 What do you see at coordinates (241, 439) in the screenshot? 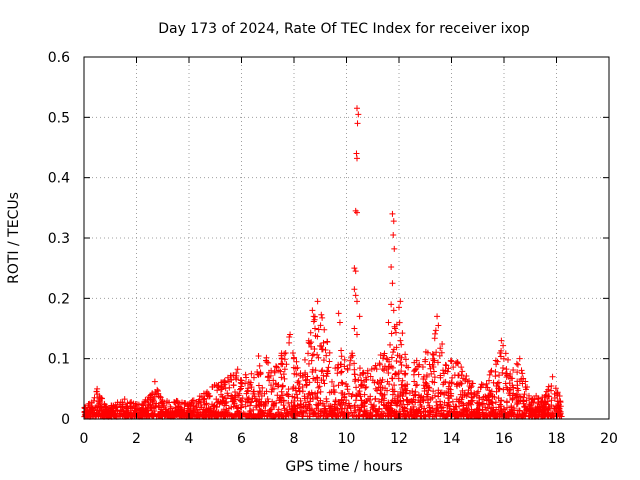
I see `x-tick-label: 6` at bounding box center [241, 439].